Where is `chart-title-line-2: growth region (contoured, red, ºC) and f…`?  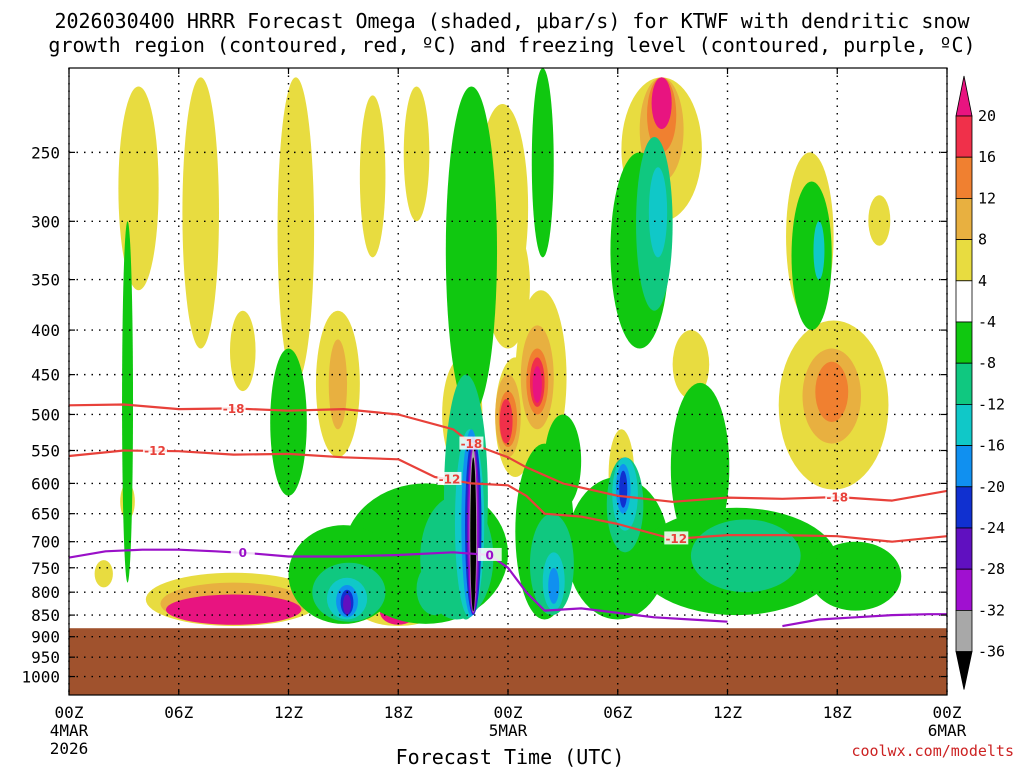 chart-title-line-2: growth region (contoured, red, ºC) and f… is located at coordinates (511, 45).